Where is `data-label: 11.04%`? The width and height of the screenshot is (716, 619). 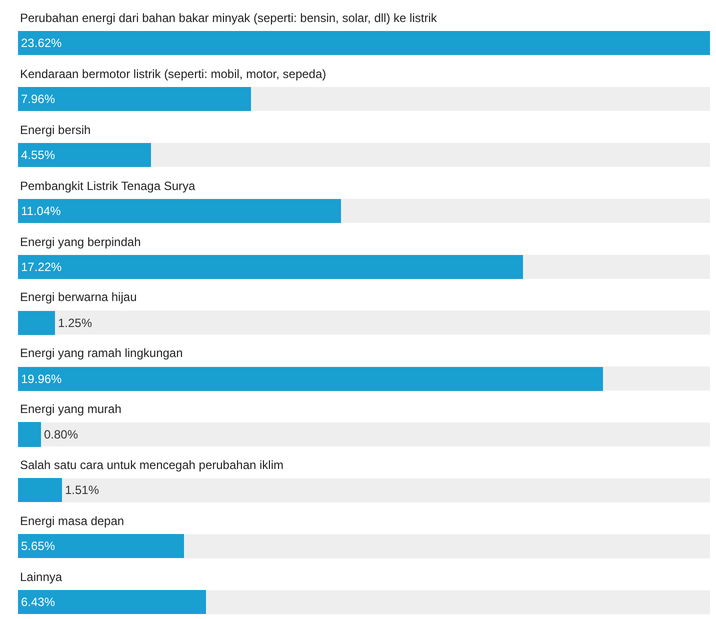 data-label: 11.04% is located at coordinates (41, 211).